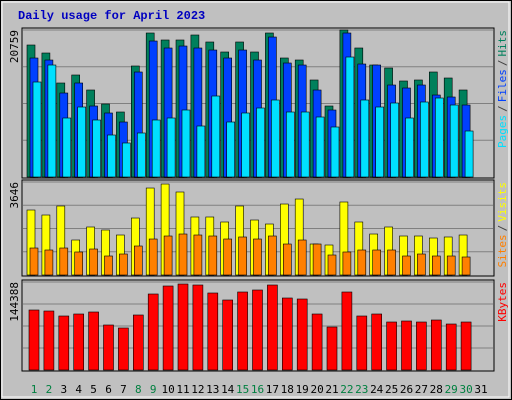 The width and height of the screenshot is (512, 400). I want to click on x-tick-label: 12, so click(197, 389).